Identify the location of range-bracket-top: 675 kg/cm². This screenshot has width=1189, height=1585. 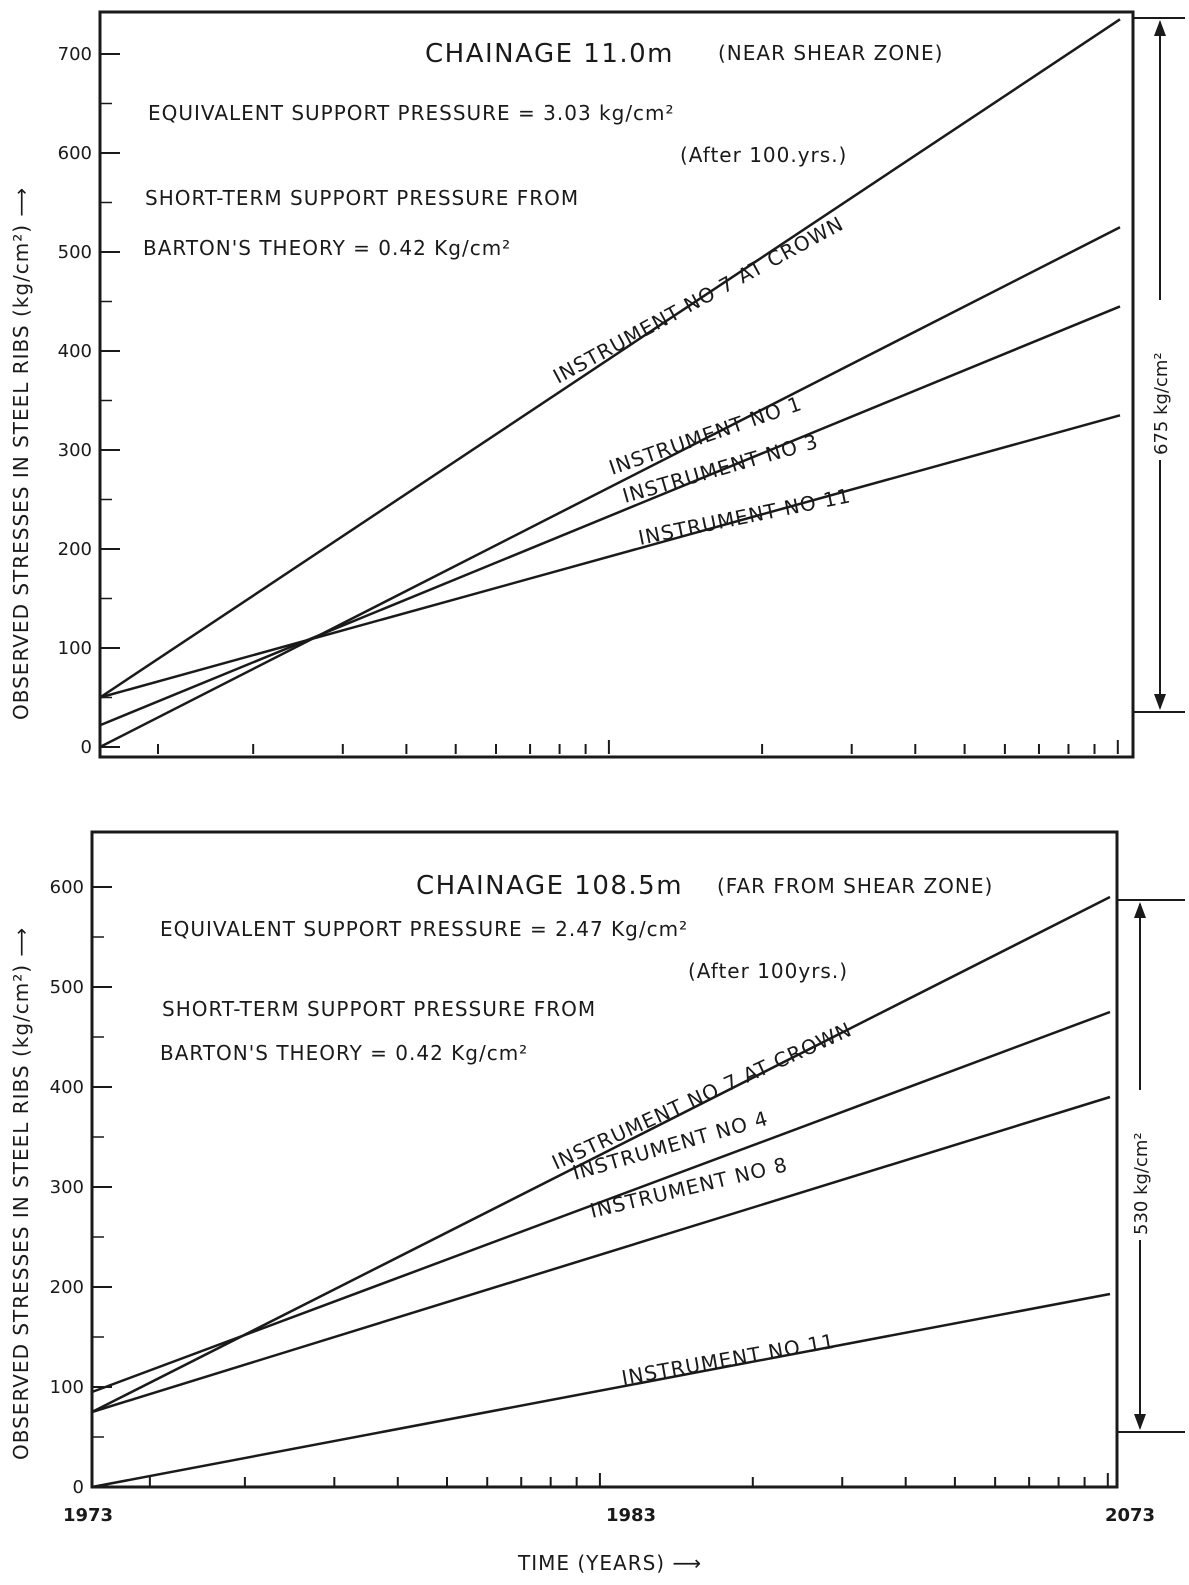
(1159, 365).